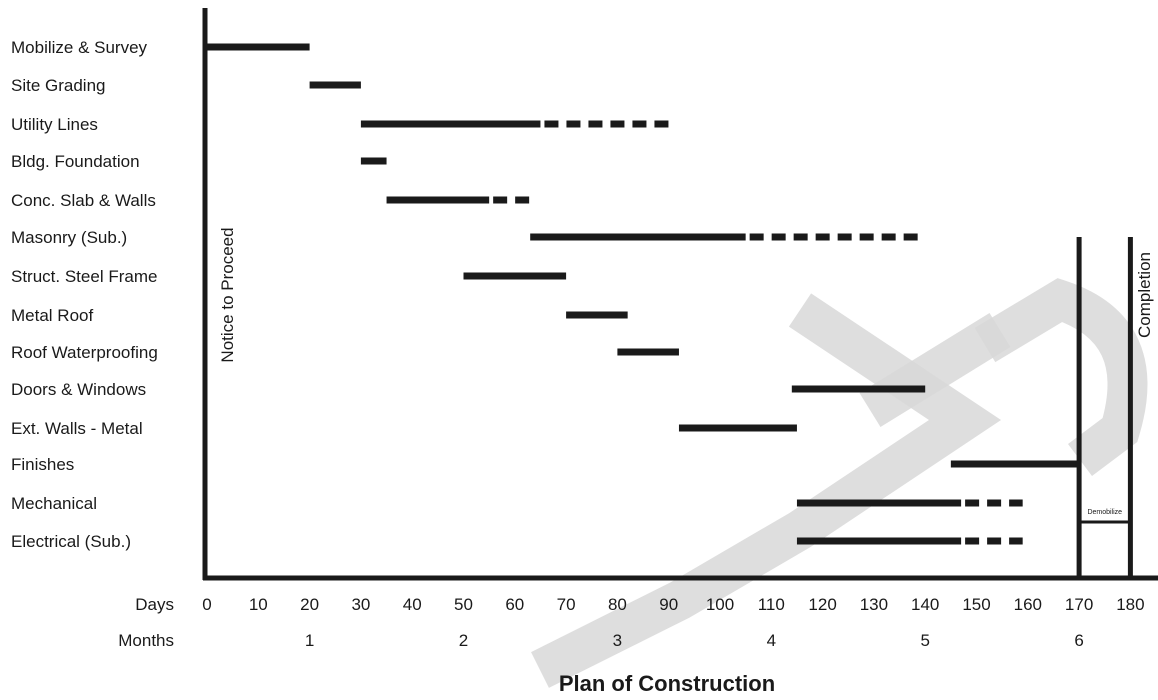  Describe the element at coordinates (1028, 604) in the screenshot. I see `x-tick-label: 160` at that location.